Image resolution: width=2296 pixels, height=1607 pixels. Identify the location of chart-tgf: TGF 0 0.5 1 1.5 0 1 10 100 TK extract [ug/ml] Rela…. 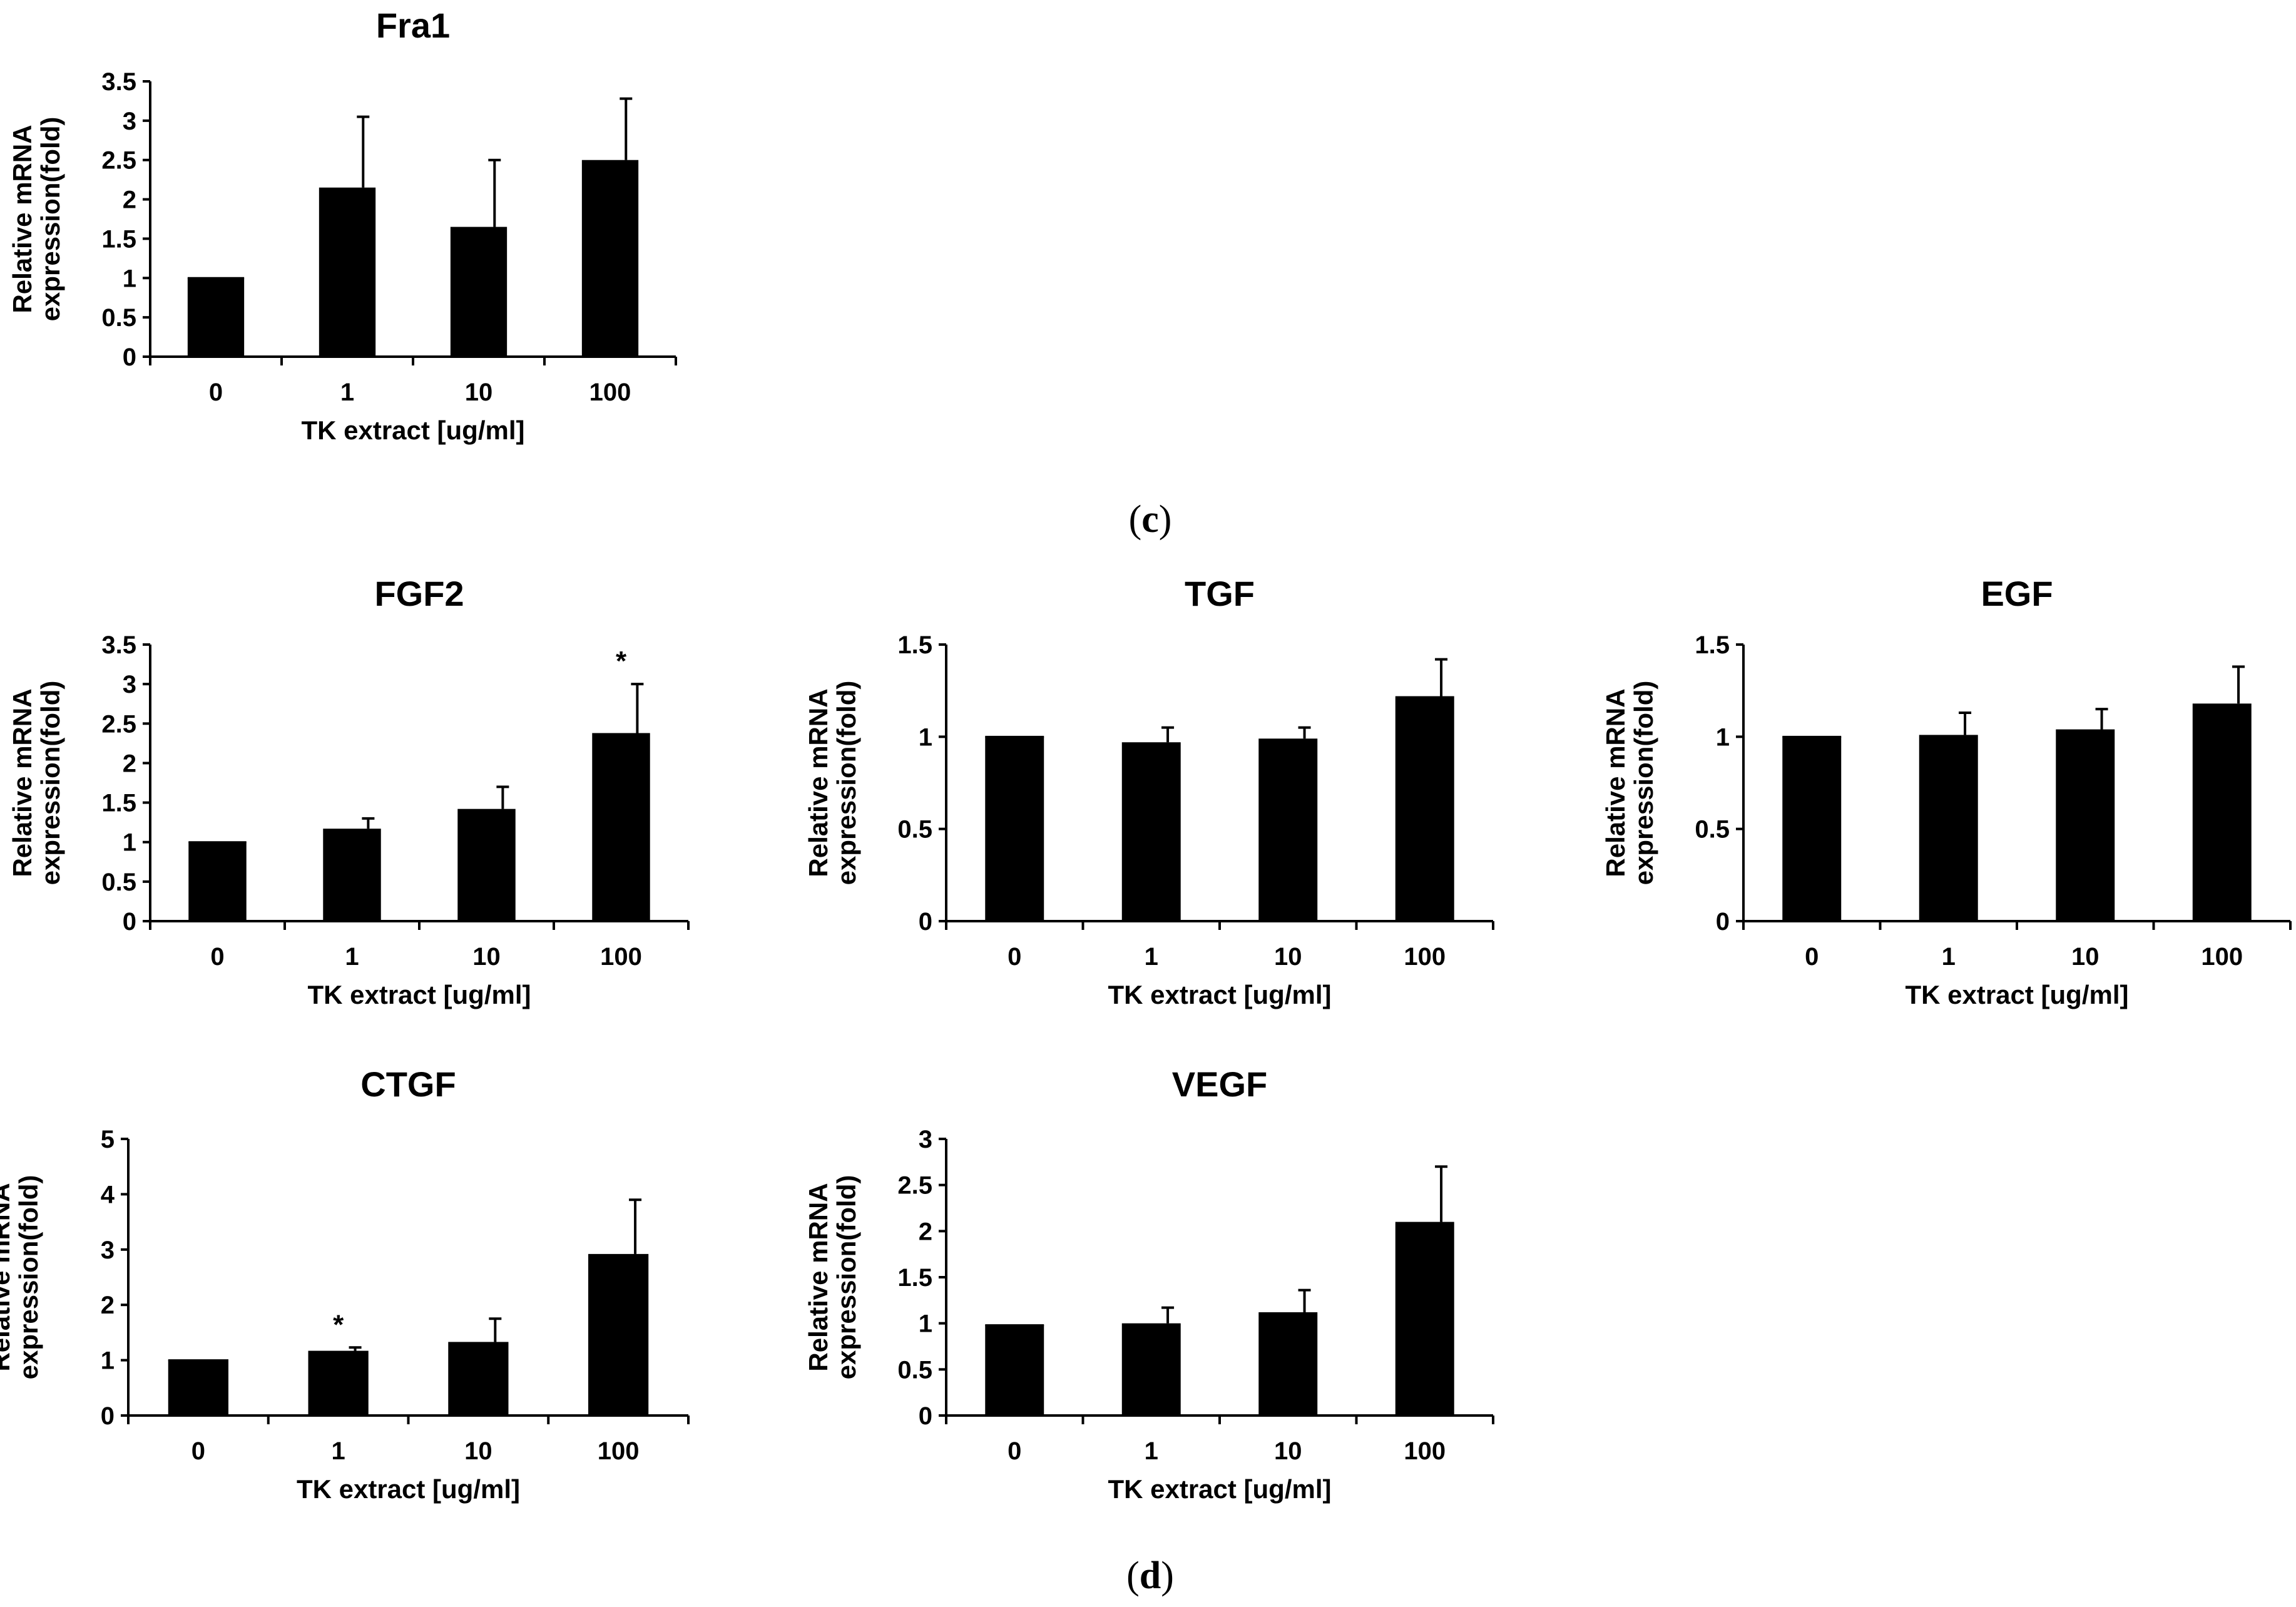
(1149, 791).